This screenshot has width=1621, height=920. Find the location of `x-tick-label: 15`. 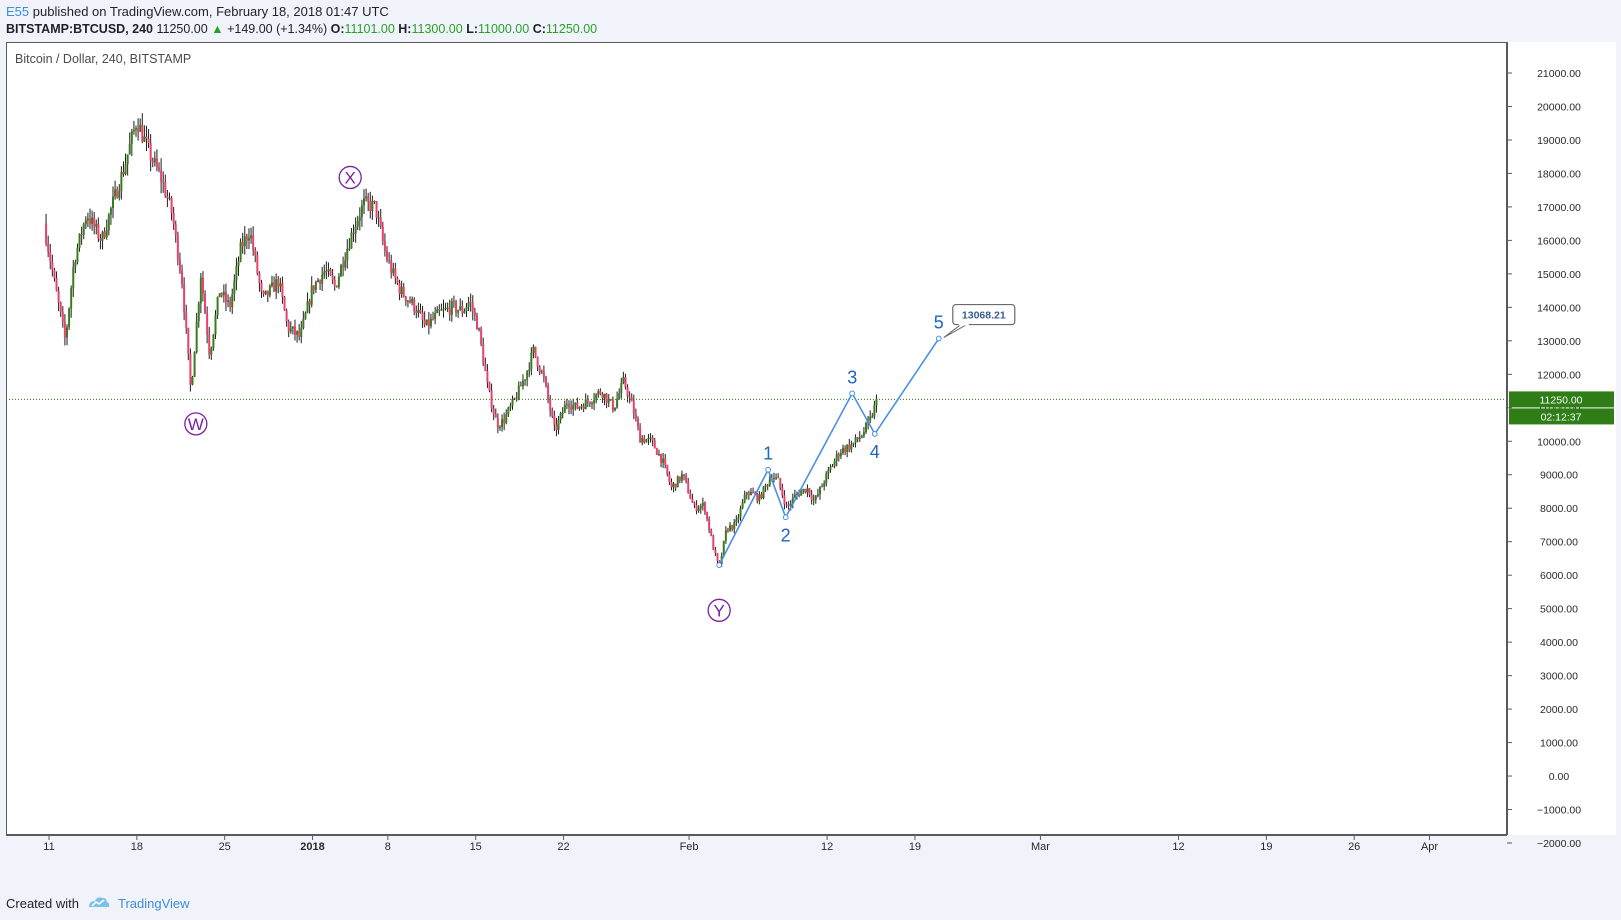

x-tick-label: 15 is located at coordinates (476, 847).